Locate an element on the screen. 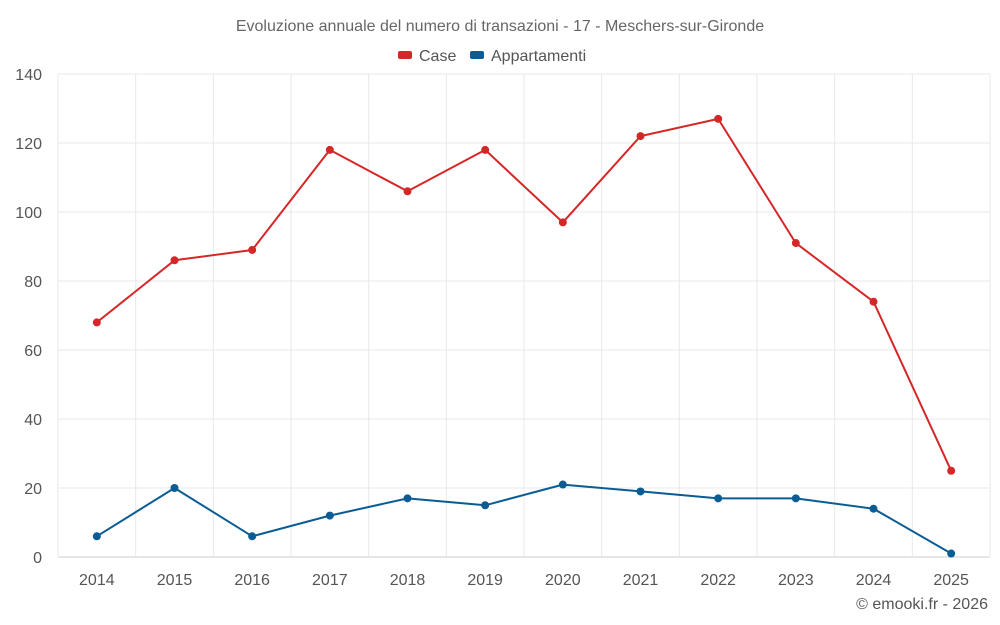 The height and width of the screenshot is (625, 1000). x-tick-label: 2020 is located at coordinates (563, 580).